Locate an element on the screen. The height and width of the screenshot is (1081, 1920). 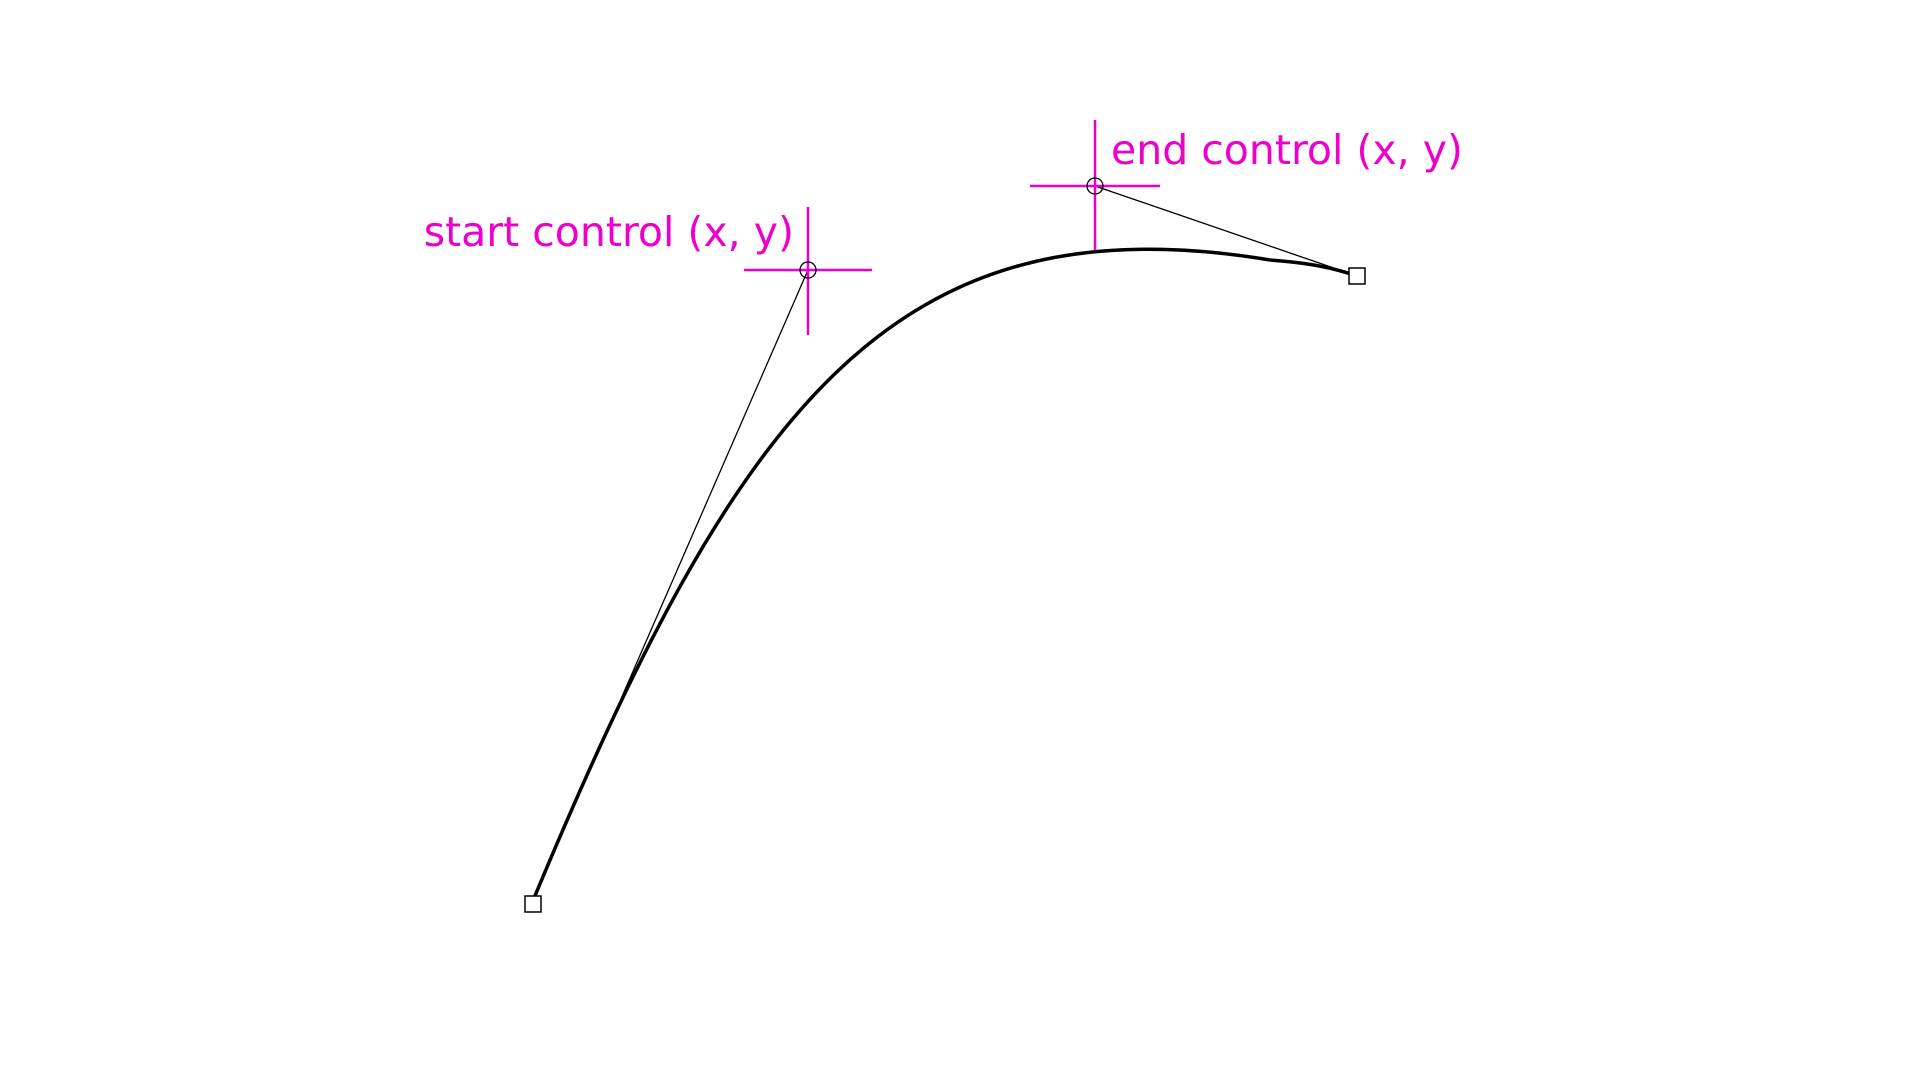
start-anchor-square-icon is located at coordinates (533, 904).